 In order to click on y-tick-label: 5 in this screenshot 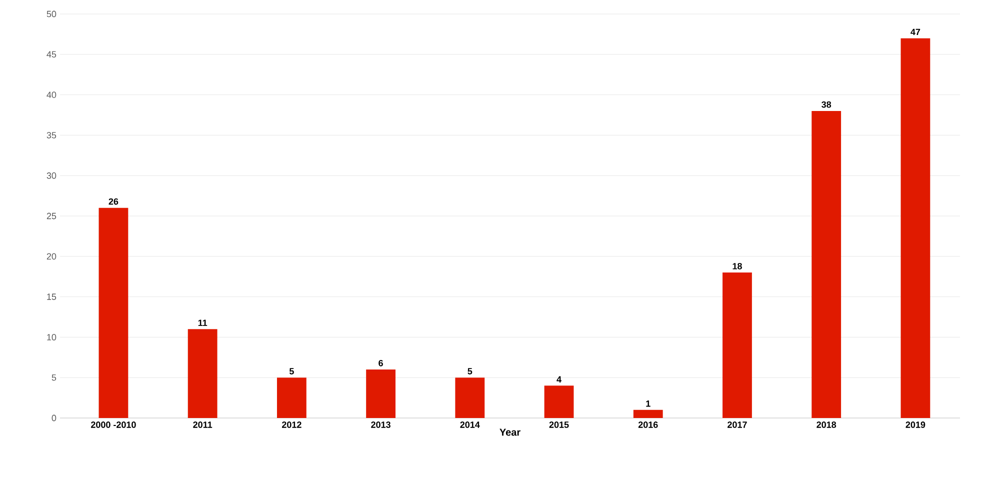, I will do `click(54, 377)`.